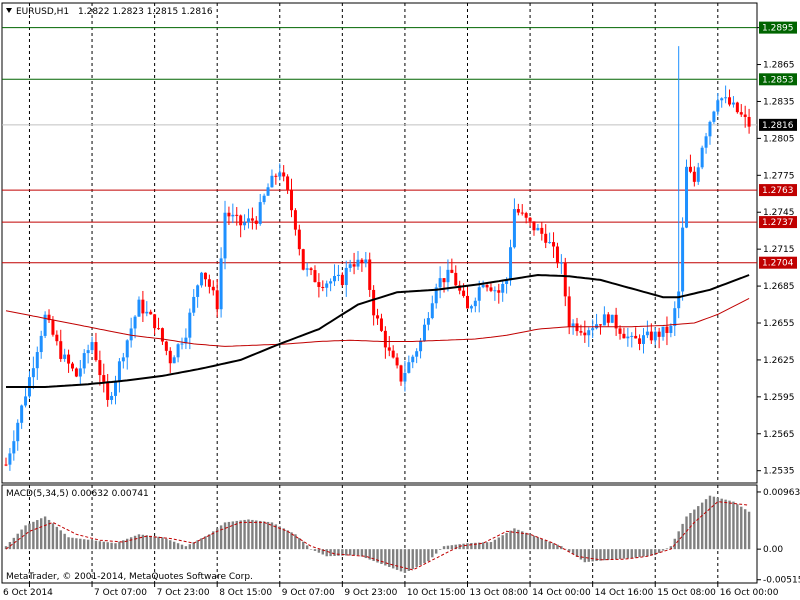  I want to click on x-tick-label: 15 Oct 08:00, so click(686, 593).